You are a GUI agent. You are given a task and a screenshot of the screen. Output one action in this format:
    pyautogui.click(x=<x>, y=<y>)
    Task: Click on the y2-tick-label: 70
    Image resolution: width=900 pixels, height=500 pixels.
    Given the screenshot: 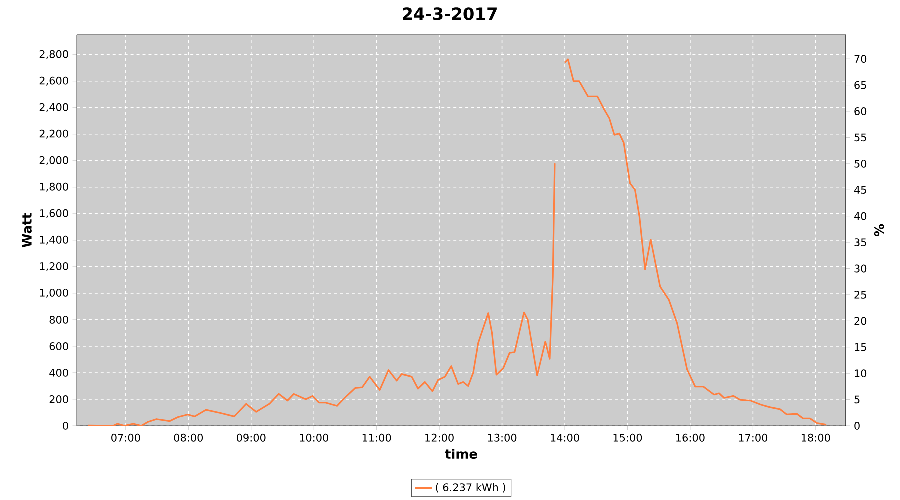 What is the action you would take?
    pyautogui.click(x=860, y=59)
    